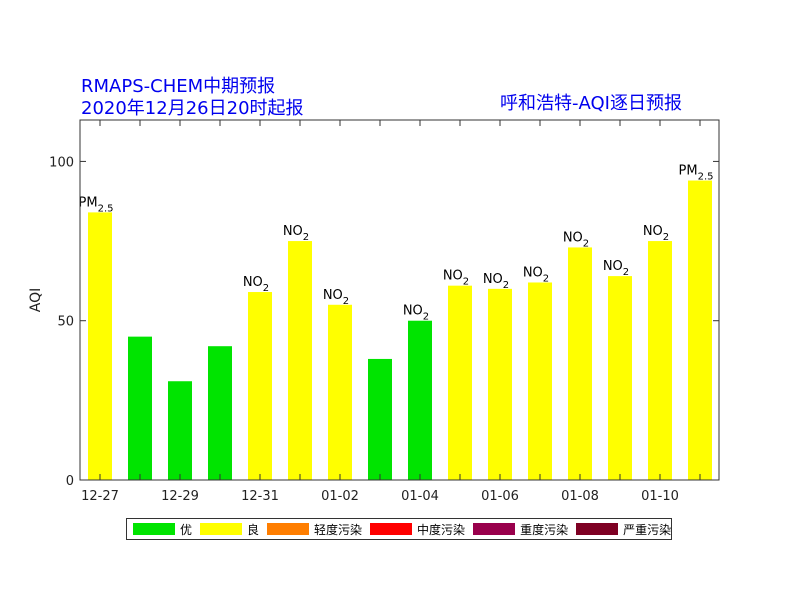 This screenshot has height=600, width=800. I want to click on x-tick-label: 12-29, so click(180, 496).